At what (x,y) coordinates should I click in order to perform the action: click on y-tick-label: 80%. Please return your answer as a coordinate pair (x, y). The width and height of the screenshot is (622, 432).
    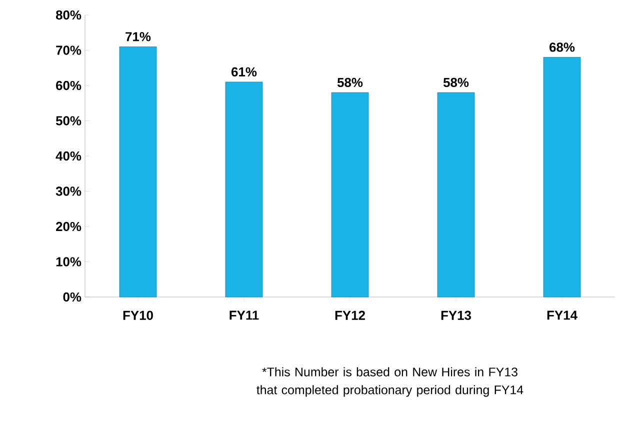
    Looking at the image, I should click on (69, 15).